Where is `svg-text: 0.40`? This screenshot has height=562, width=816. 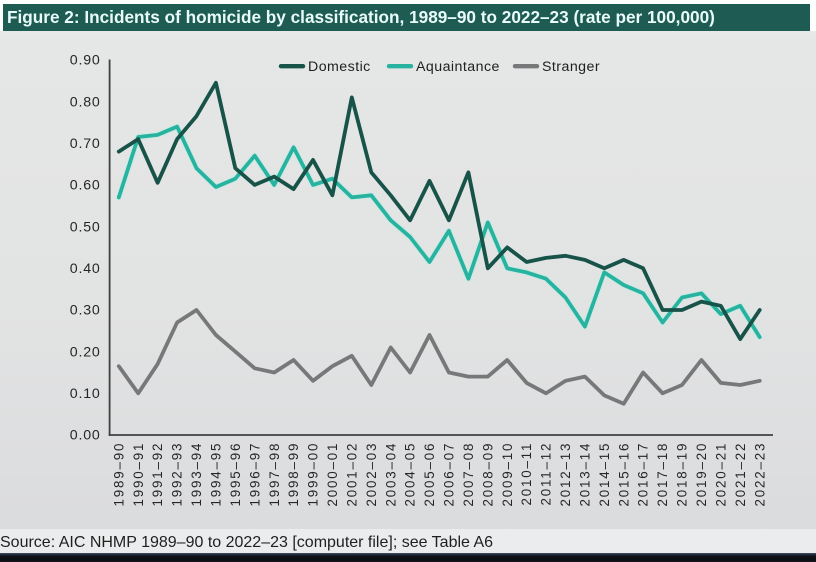
svg-text: 0.40 is located at coordinates (85, 269).